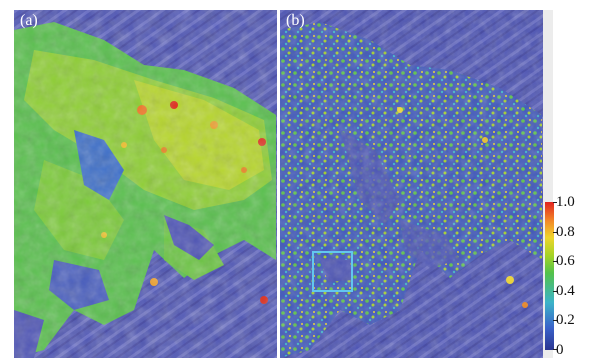 Image resolution: width=597 pixels, height=360 pixels. Describe the element at coordinates (565, 320) in the screenshot. I see `colorbar-tick-label: 0.2` at that location.